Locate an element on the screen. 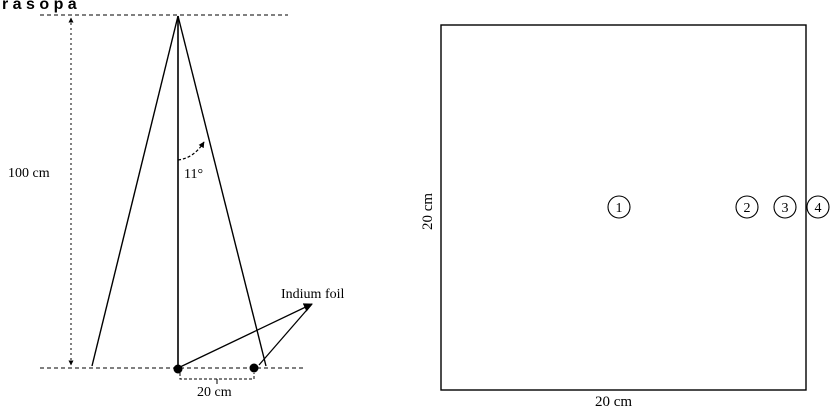 The height and width of the screenshot is (410, 831). position-label-1: 1 is located at coordinates (619, 208).